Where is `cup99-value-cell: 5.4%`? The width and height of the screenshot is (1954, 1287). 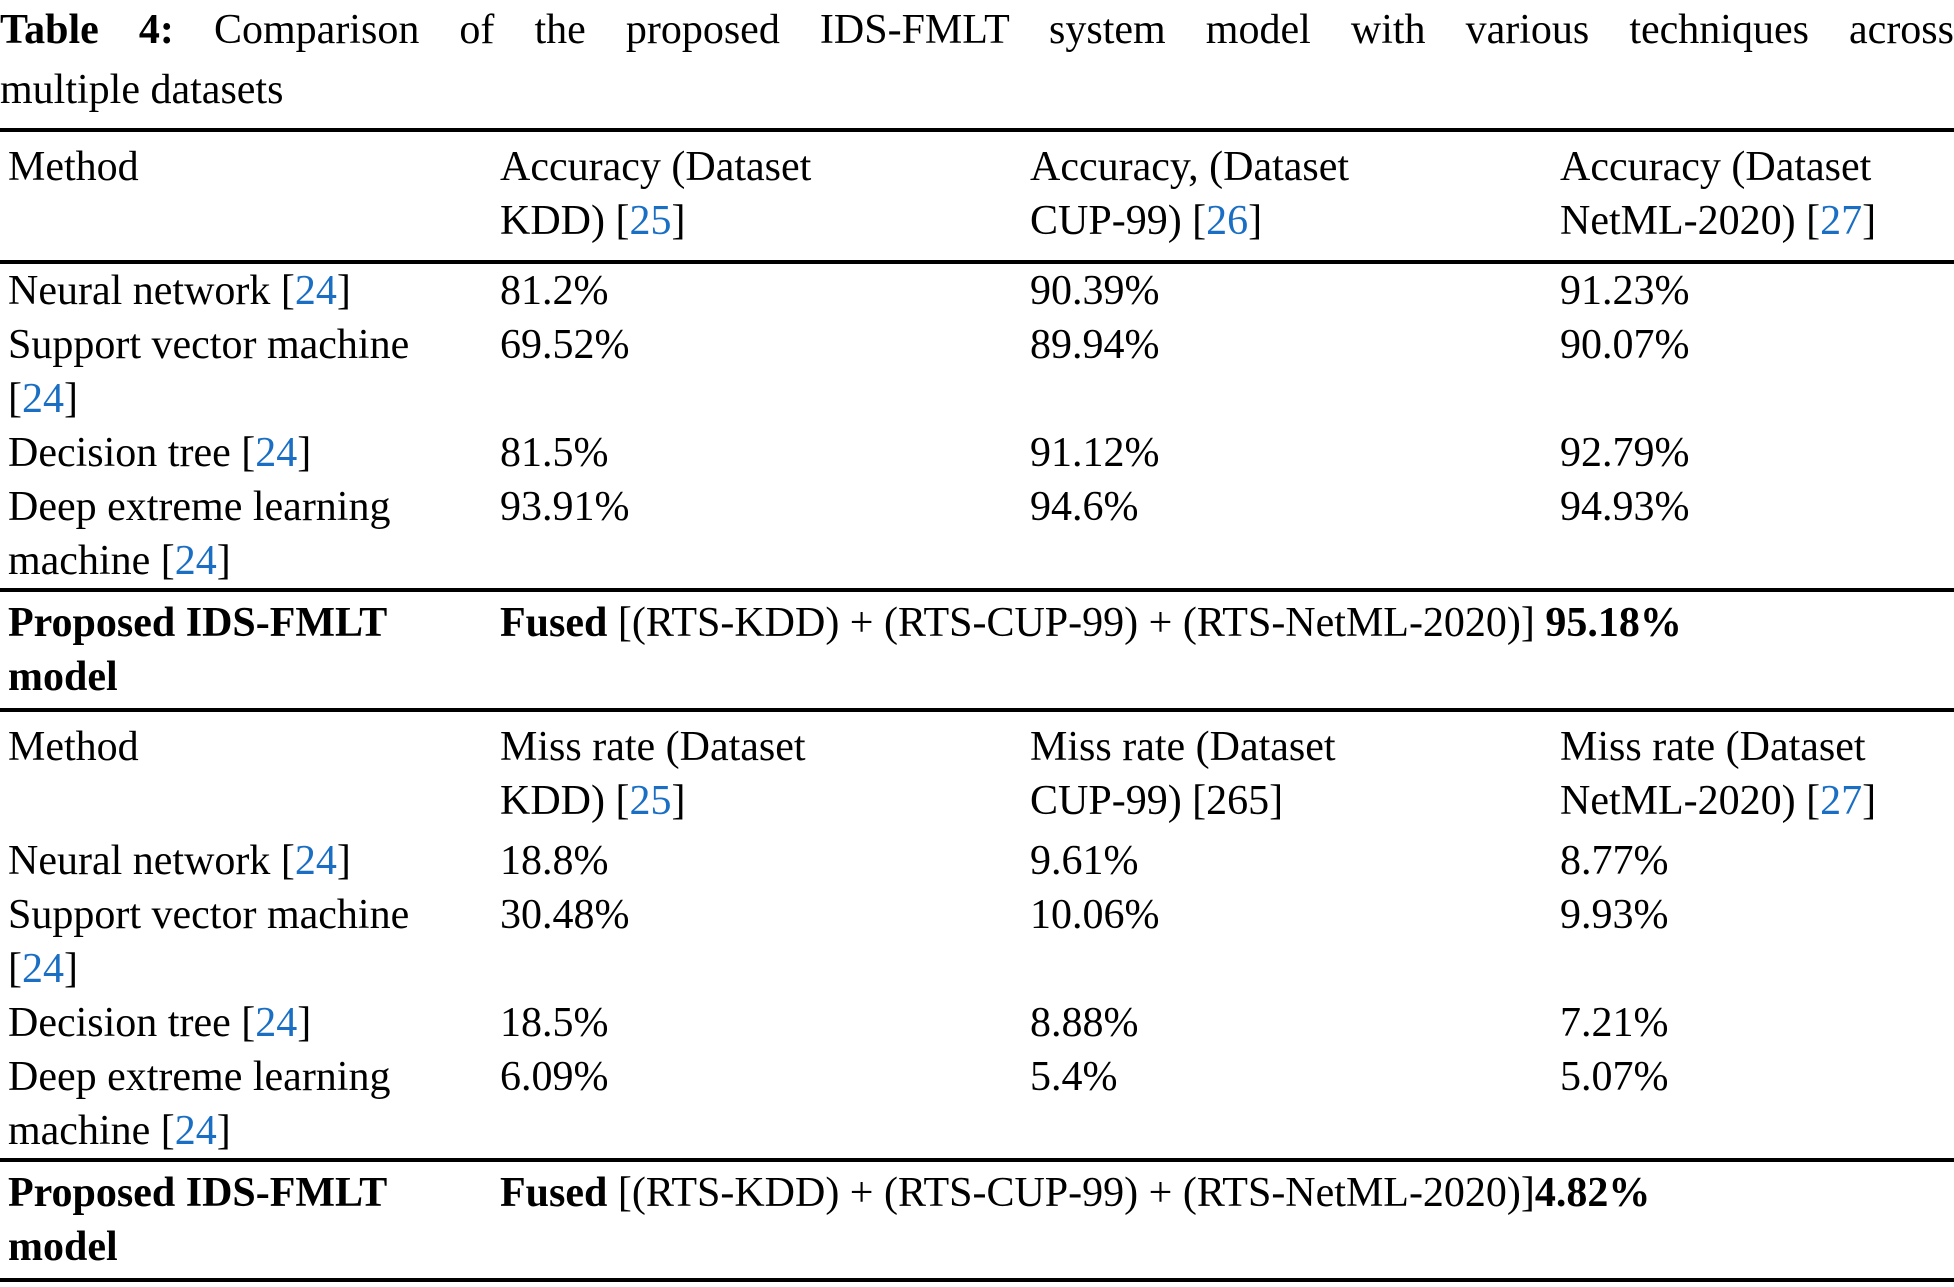 cup99-value-cell: 5.4% is located at coordinates (1074, 1077).